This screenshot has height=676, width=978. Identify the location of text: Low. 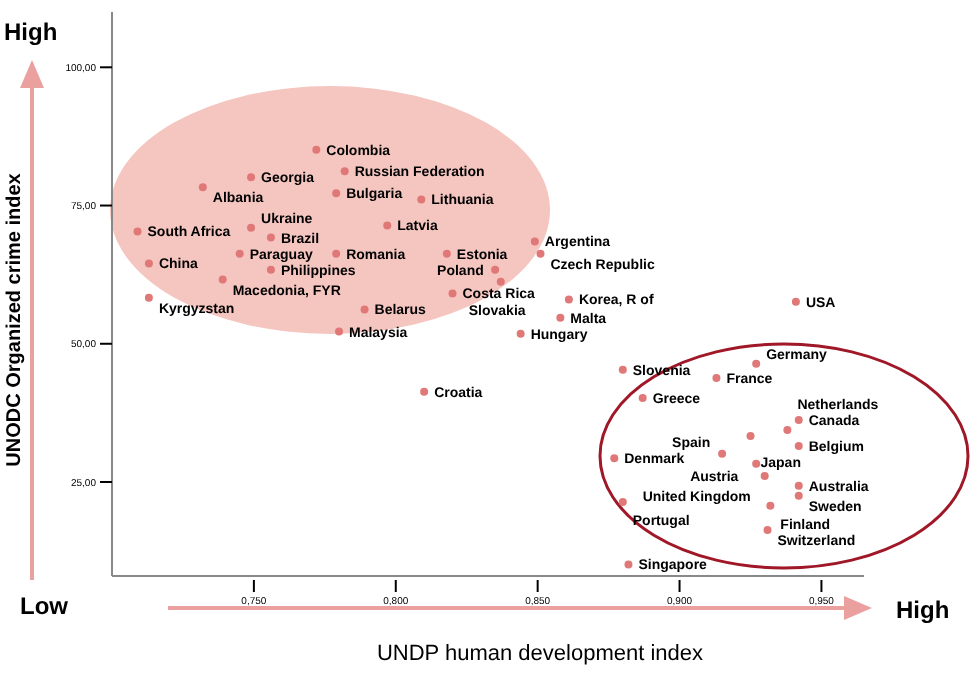
(45, 606).